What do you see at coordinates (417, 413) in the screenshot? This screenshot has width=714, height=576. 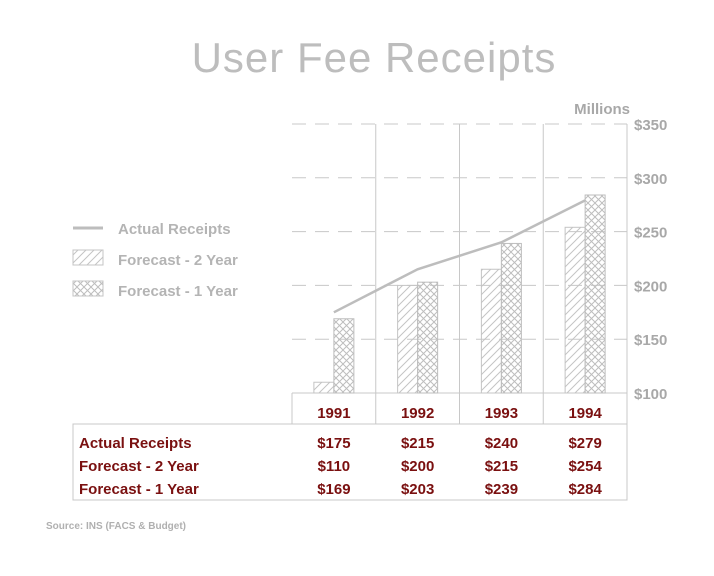 I see `year-label: 1992` at bounding box center [417, 413].